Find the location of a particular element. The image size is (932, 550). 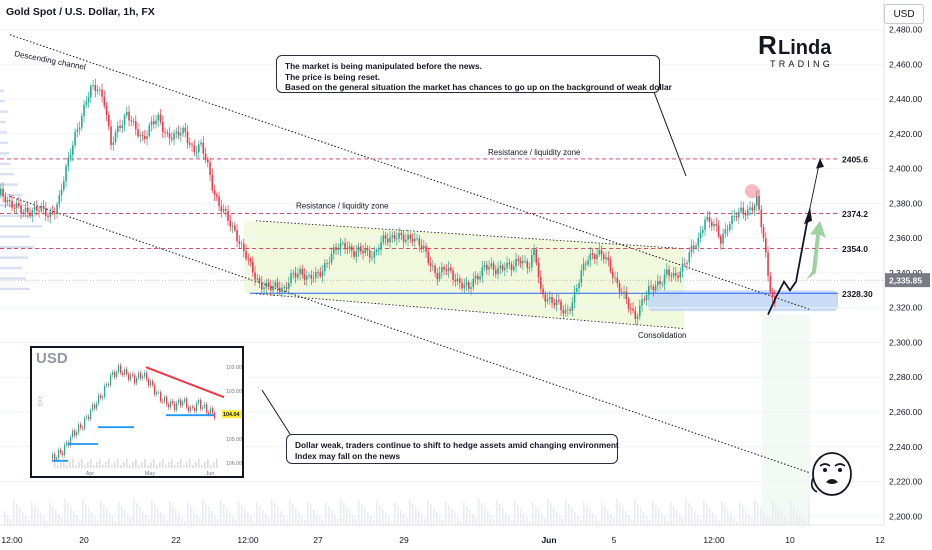

top-callout-line-2: The price is being reset. is located at coordinates (332, 76).